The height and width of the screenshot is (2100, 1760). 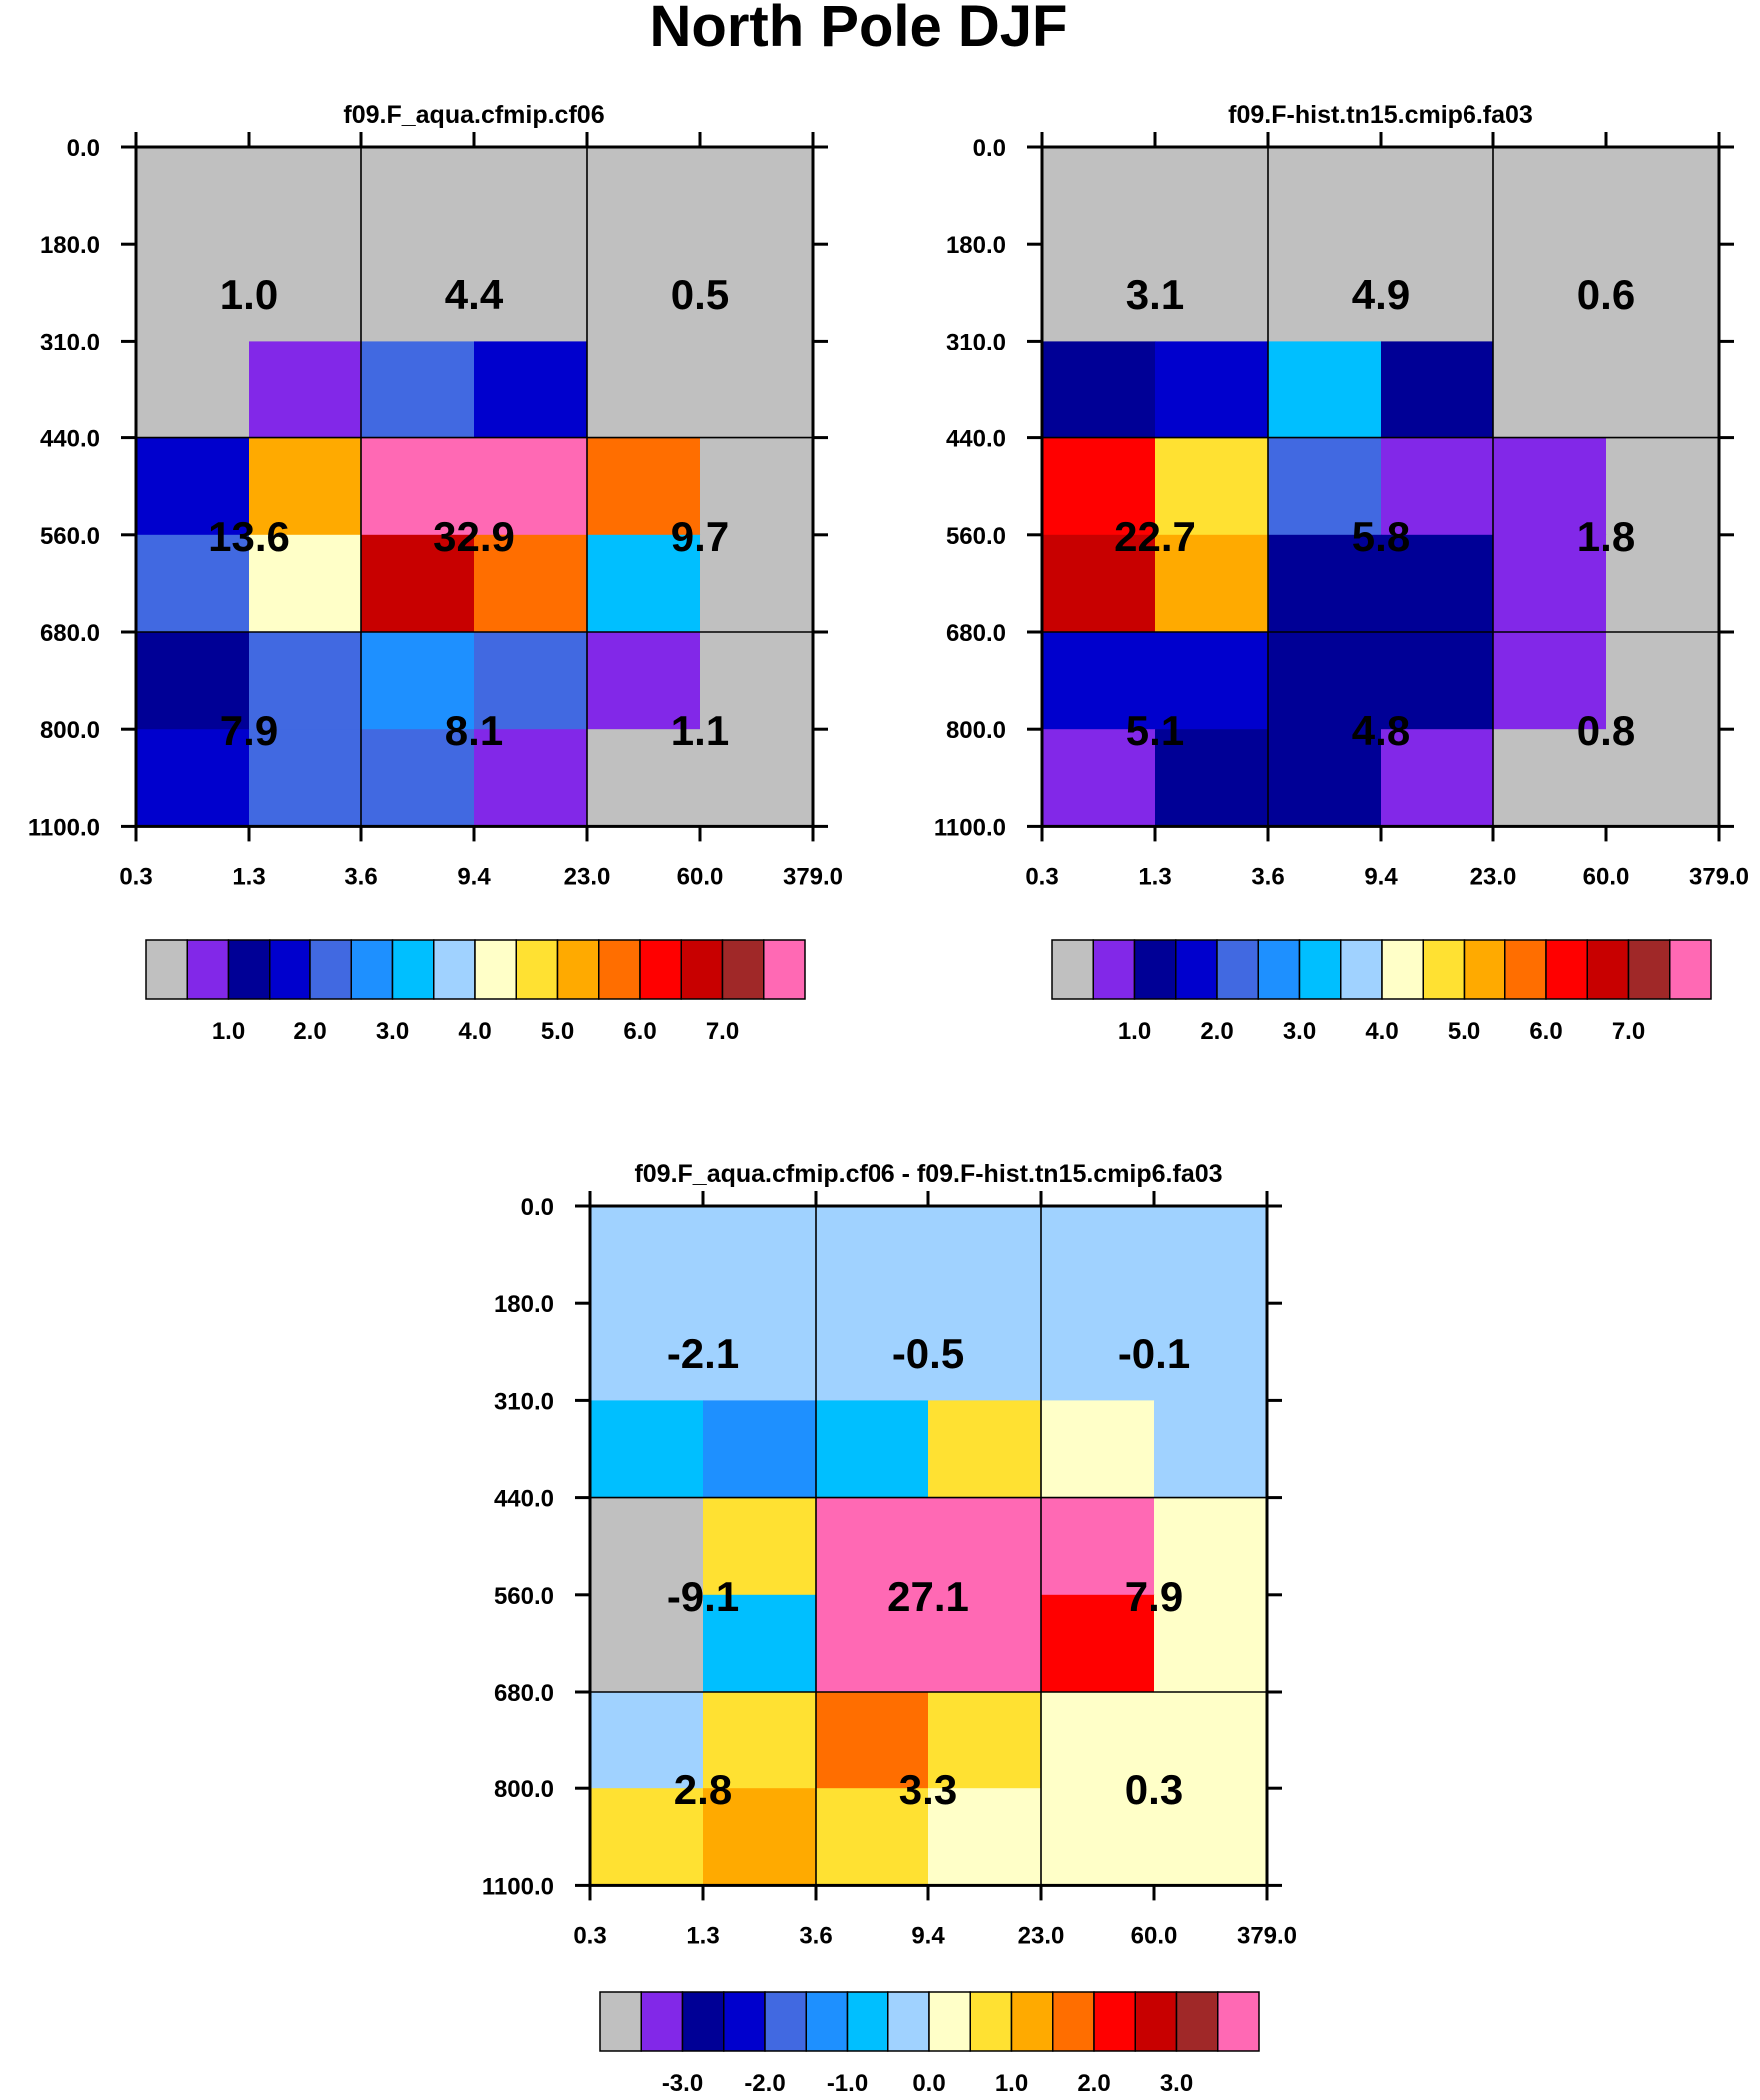 What do you see at coordinates (228, 1031) in the screenshot?
I see `colorbar-label: 1.0` at bounding box center [228, 1031].